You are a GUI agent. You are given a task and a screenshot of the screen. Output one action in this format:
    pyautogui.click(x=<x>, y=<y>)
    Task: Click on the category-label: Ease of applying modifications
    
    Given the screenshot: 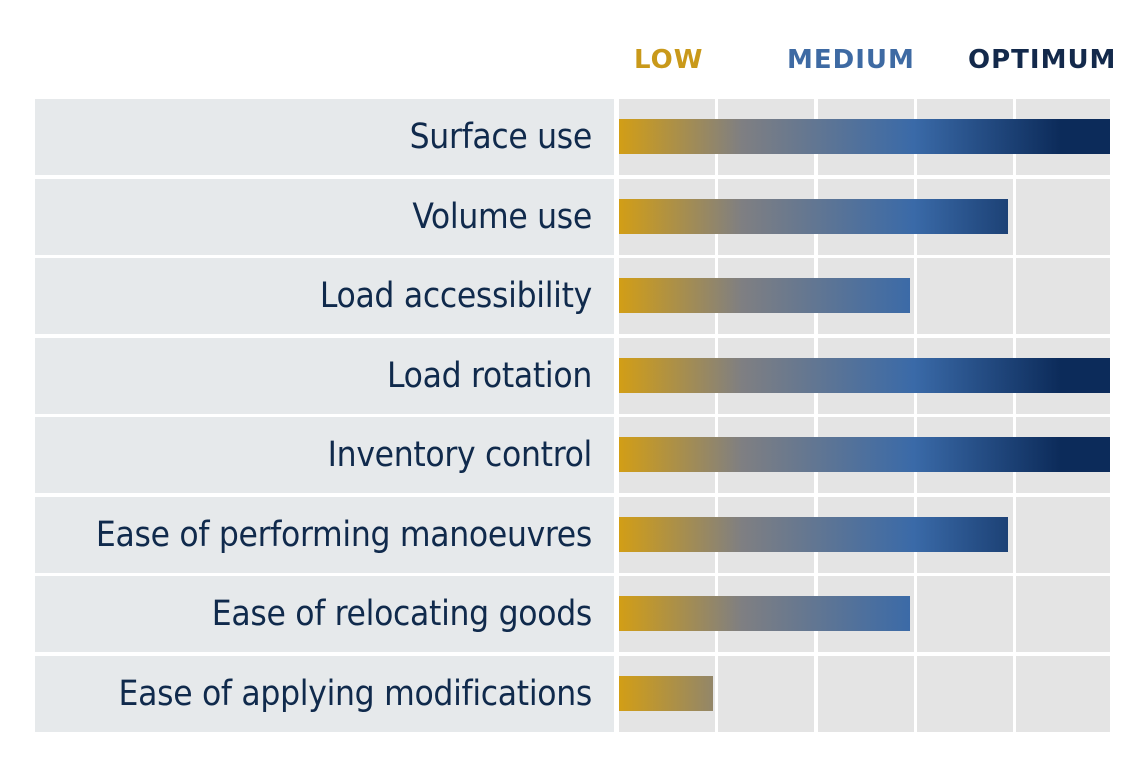 What is the action you would take?
    pyautogui.click(x=355, y=694)
    